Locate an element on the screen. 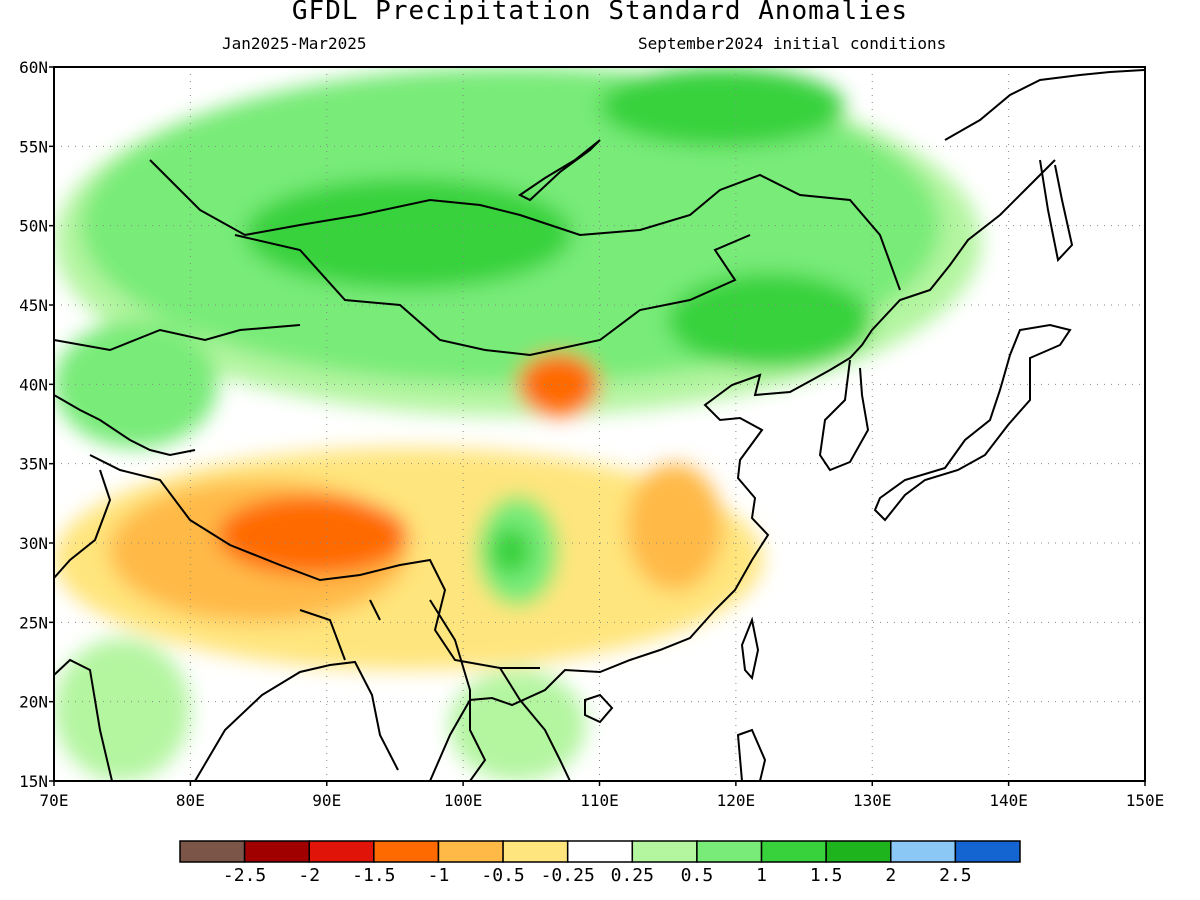  coastline-luzon is located at coordinates (751, 754).